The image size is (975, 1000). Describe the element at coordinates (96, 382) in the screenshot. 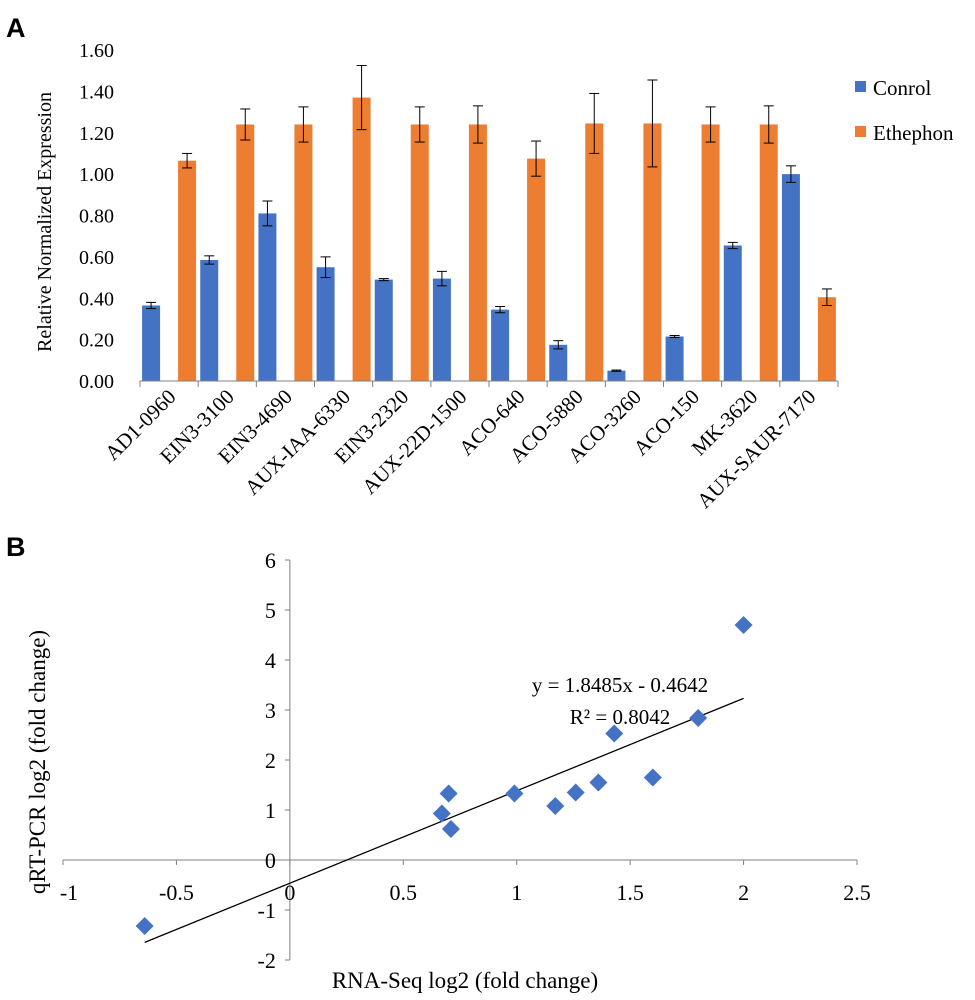

I see `y-tick-label: 0.00` at that location.